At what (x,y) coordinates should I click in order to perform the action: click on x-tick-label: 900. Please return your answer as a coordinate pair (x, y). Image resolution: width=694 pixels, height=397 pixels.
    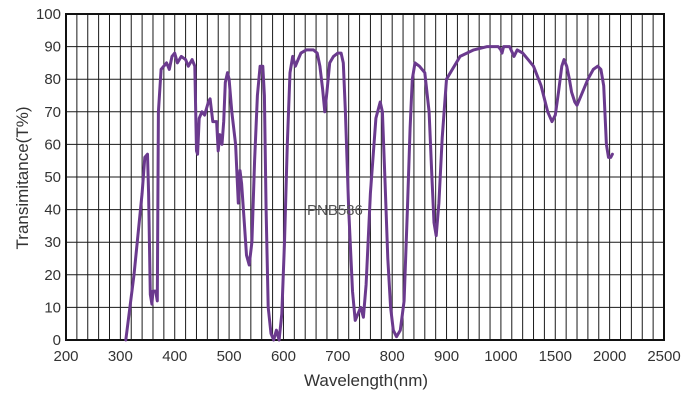
    Looking at the image, I should click on (446, 356).